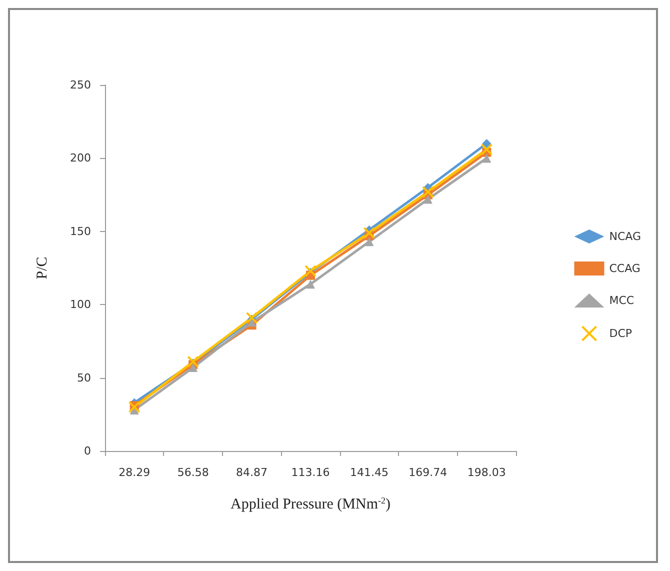 The width and height of the screenshot is (670, 571). Describe the element at coordinates (624, 268) in the screenshot. I see `legend-label: CCAG` at that location.